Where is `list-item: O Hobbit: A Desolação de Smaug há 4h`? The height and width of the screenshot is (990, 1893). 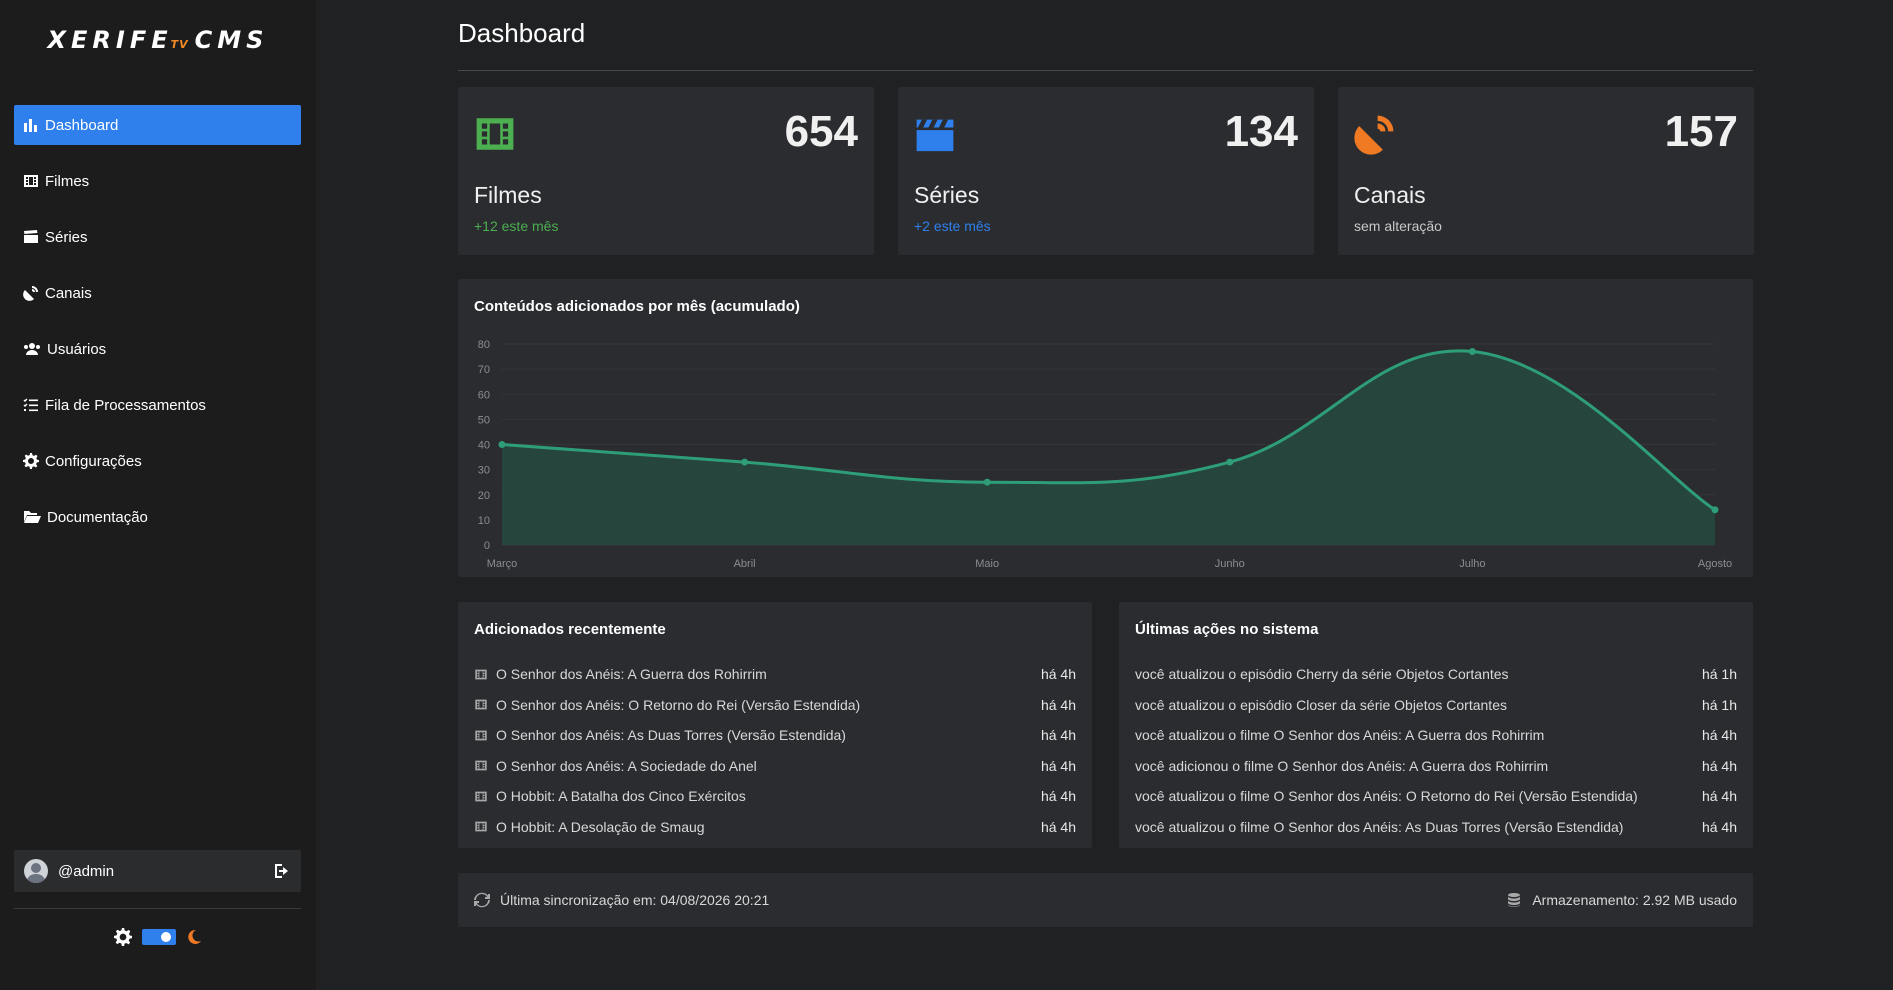 list-item: O Hobbit: A Desolação de Smaug há 4h is located at coordinates (775, 827).